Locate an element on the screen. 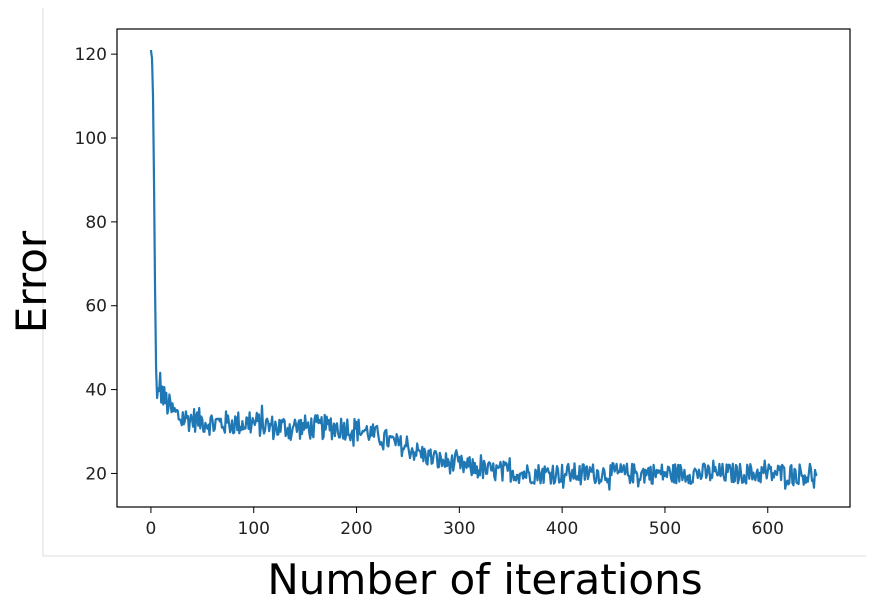 This screenshot has height=606, width=874. x-axis: 0 100 200 300 400 500 600 is located at coordinates (465, 523).